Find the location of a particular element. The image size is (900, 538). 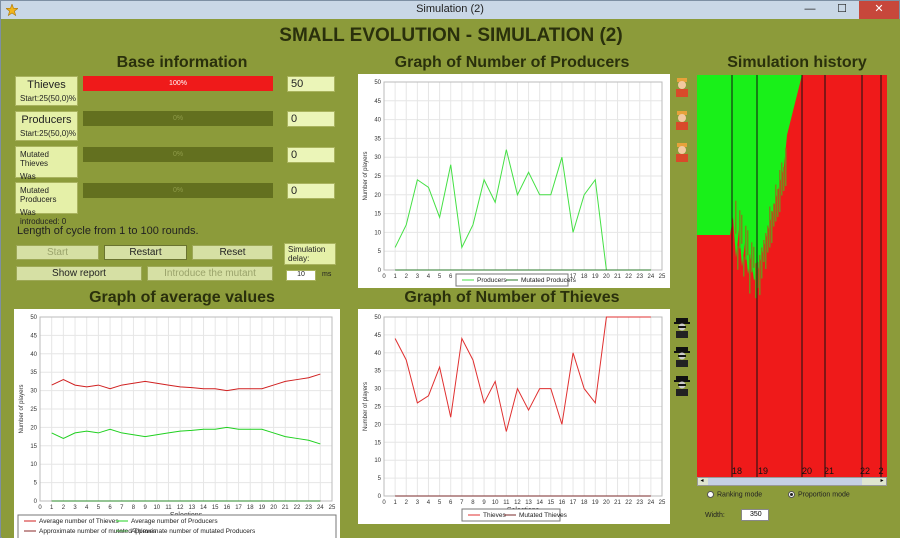

ranking-mode-radio: Ranking mode is located at coordinates (734, 494).